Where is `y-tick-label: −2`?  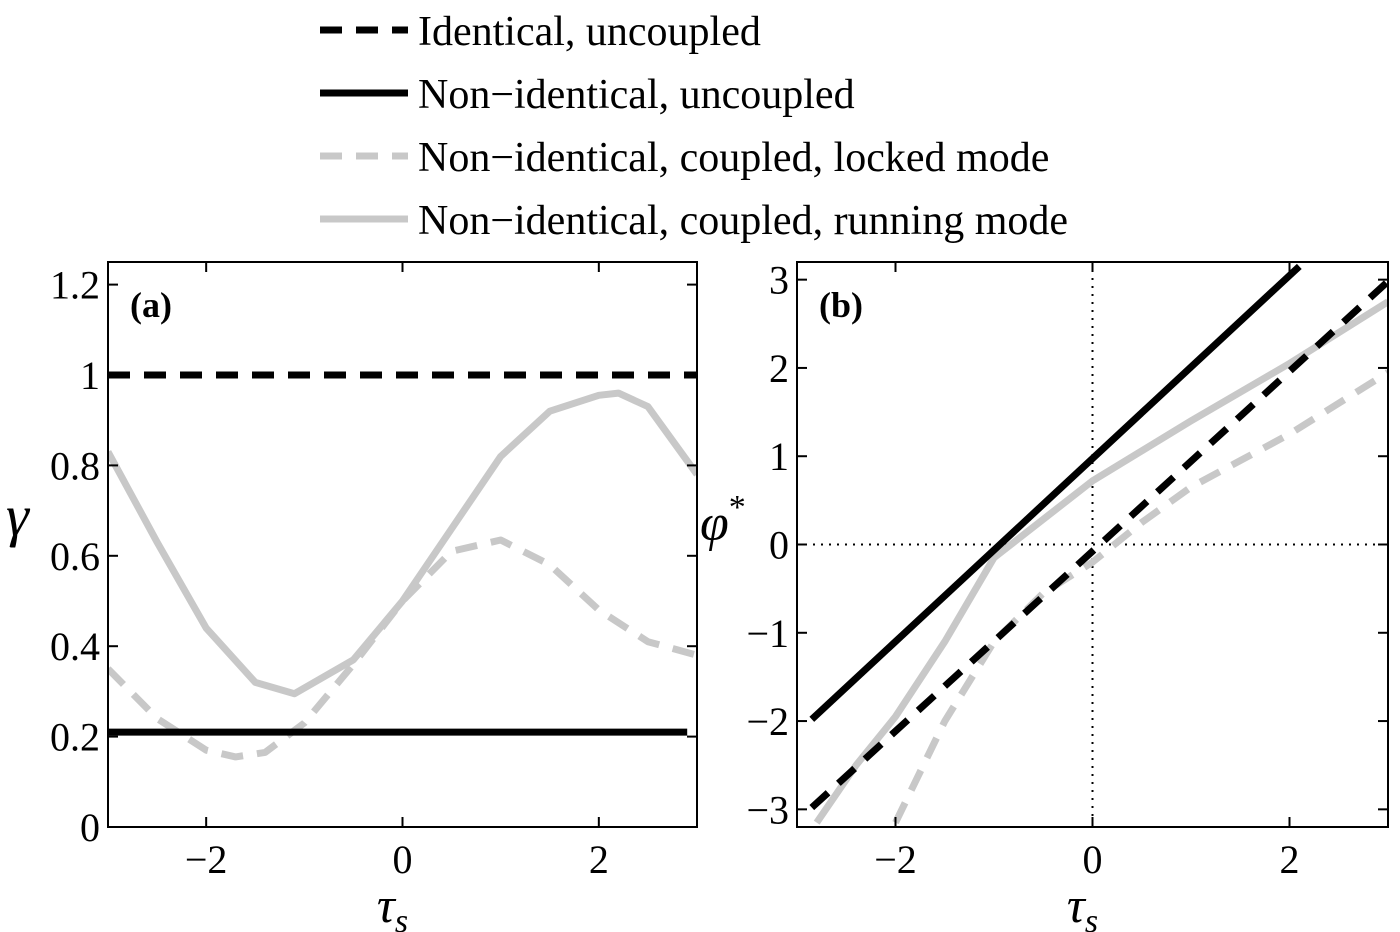
y-tick-label: −2 is located at coordinates (767, 721).